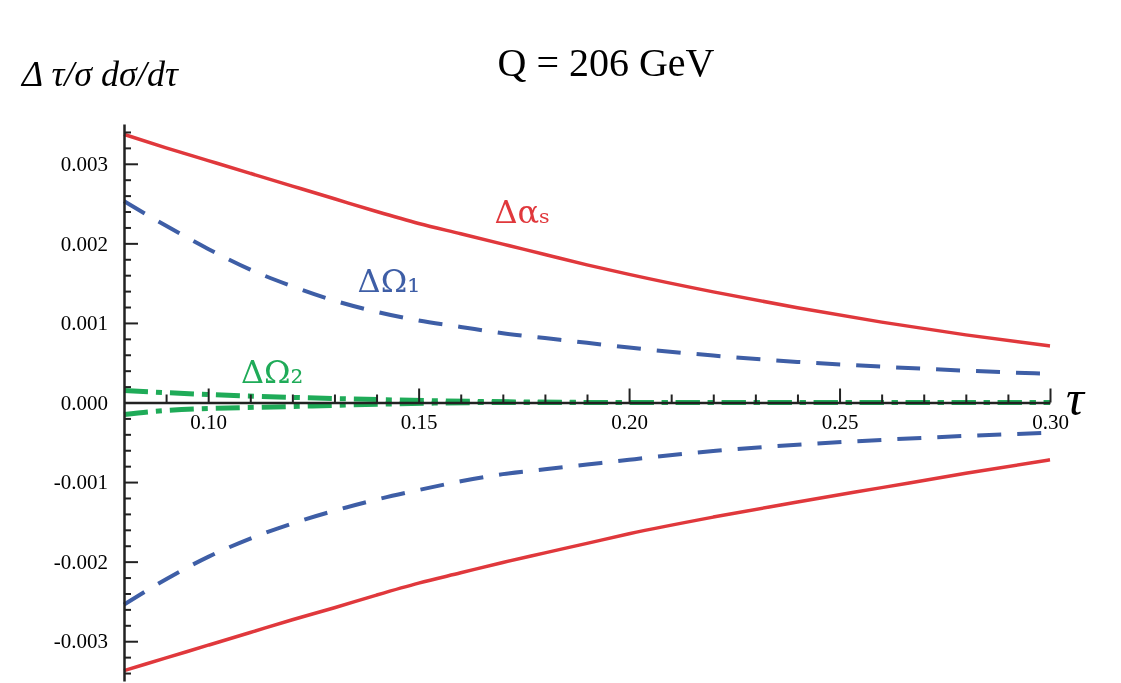 Image resolution: width=1121 pixels, height=683 pixels. What do you see at coordinates (84, 402) in the screenshot?
I see `y-tick-label: 0.000` at bounding box center [84, 402].